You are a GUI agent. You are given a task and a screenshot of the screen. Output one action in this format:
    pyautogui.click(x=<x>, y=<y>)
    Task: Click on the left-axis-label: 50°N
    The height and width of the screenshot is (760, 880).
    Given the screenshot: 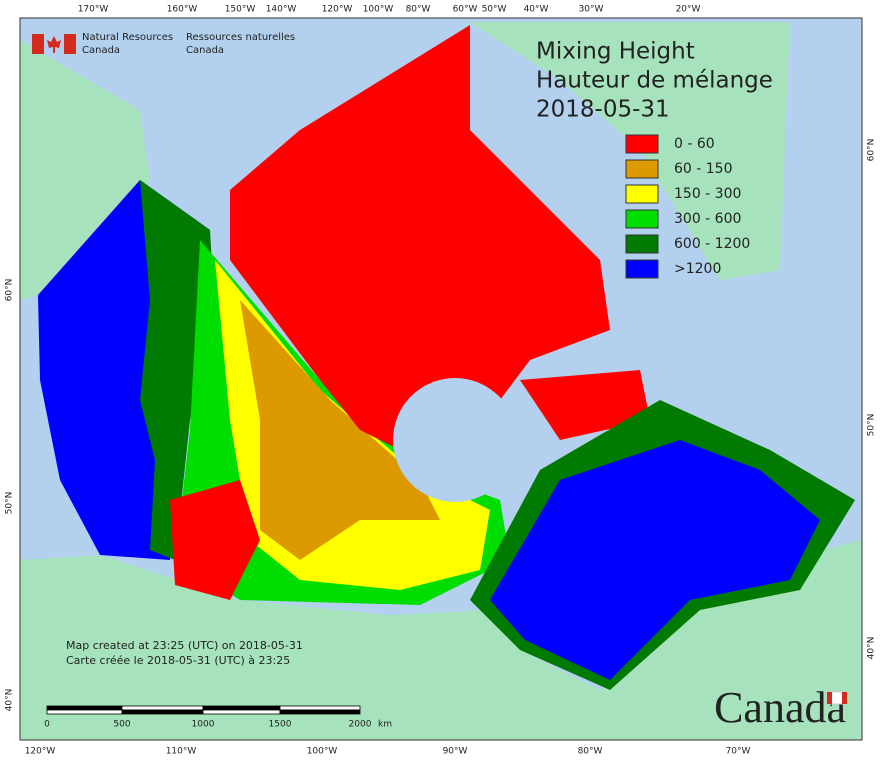 What is the action you would take?
    pyautogui.click(x=10, y=503)
    